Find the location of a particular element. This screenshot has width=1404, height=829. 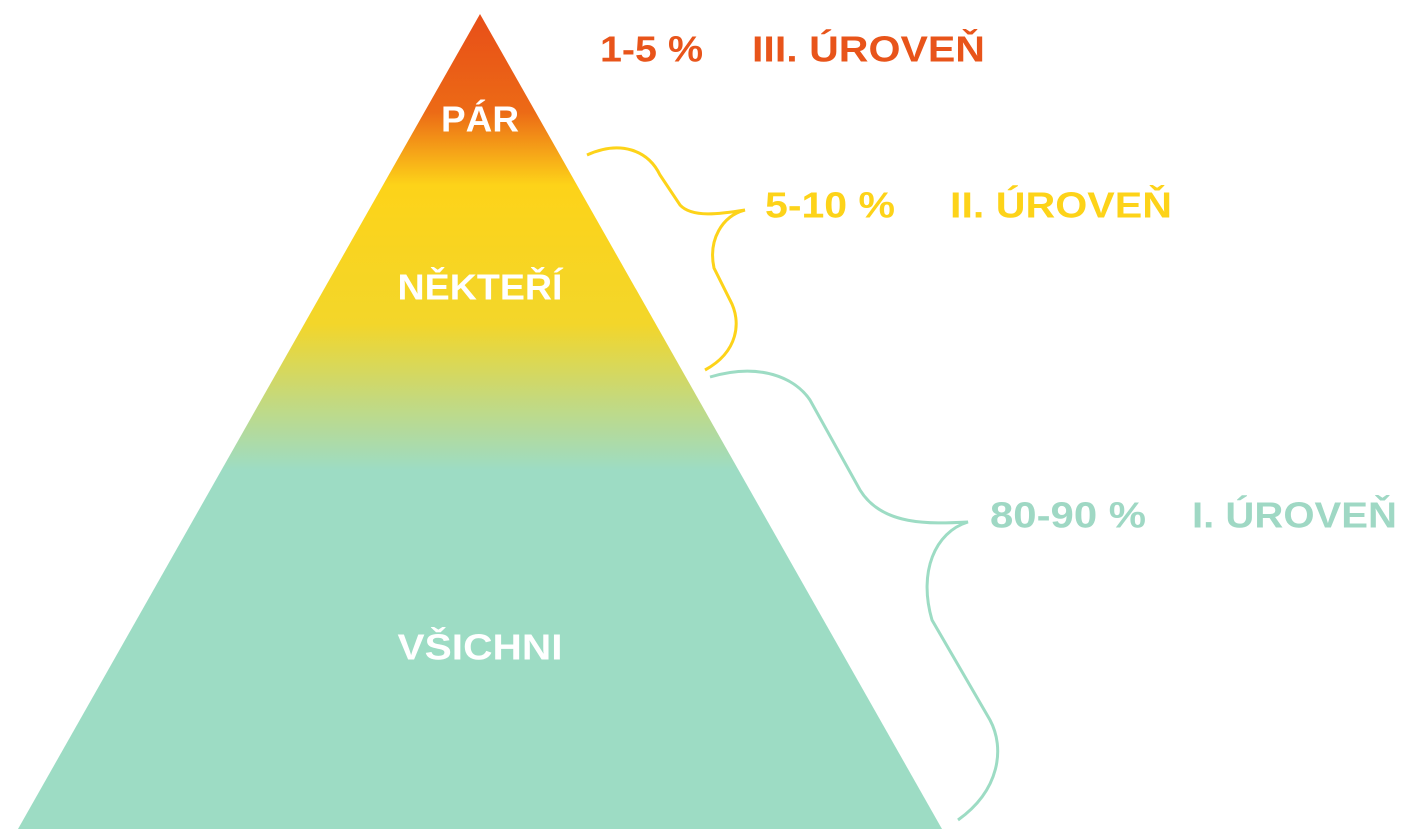

level: II. ÚROVEŇ is located at coordinates (1061, 205).